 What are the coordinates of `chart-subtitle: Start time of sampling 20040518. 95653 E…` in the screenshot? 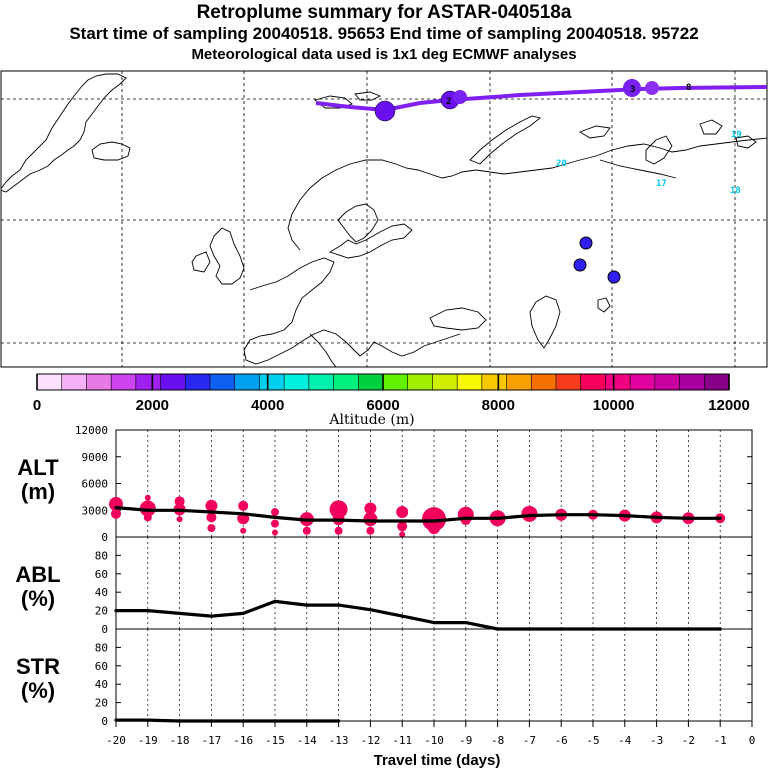 It's located at (384, 33).